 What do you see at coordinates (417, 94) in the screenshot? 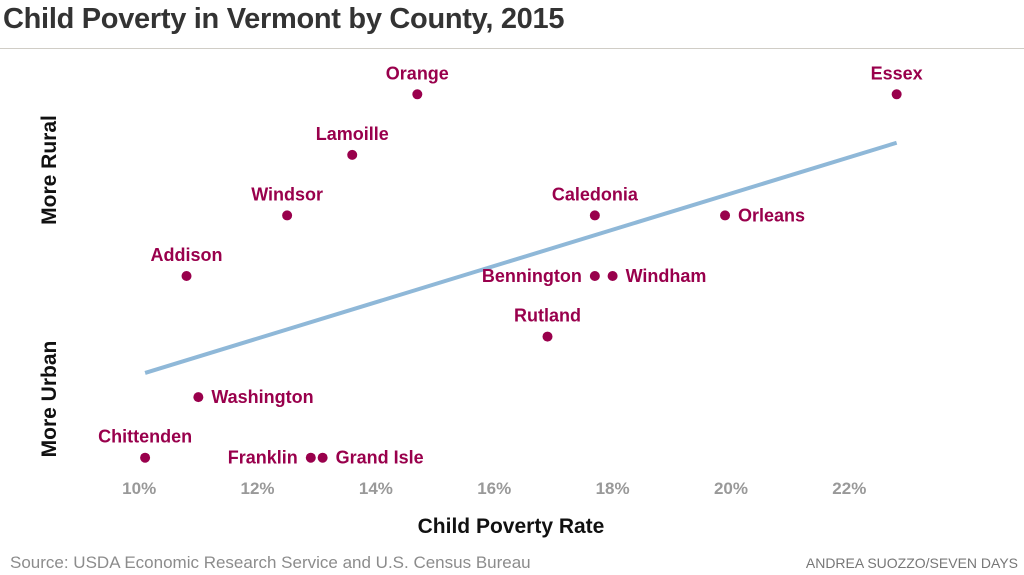
I see `point-orange` at bounding box center [417, 94].